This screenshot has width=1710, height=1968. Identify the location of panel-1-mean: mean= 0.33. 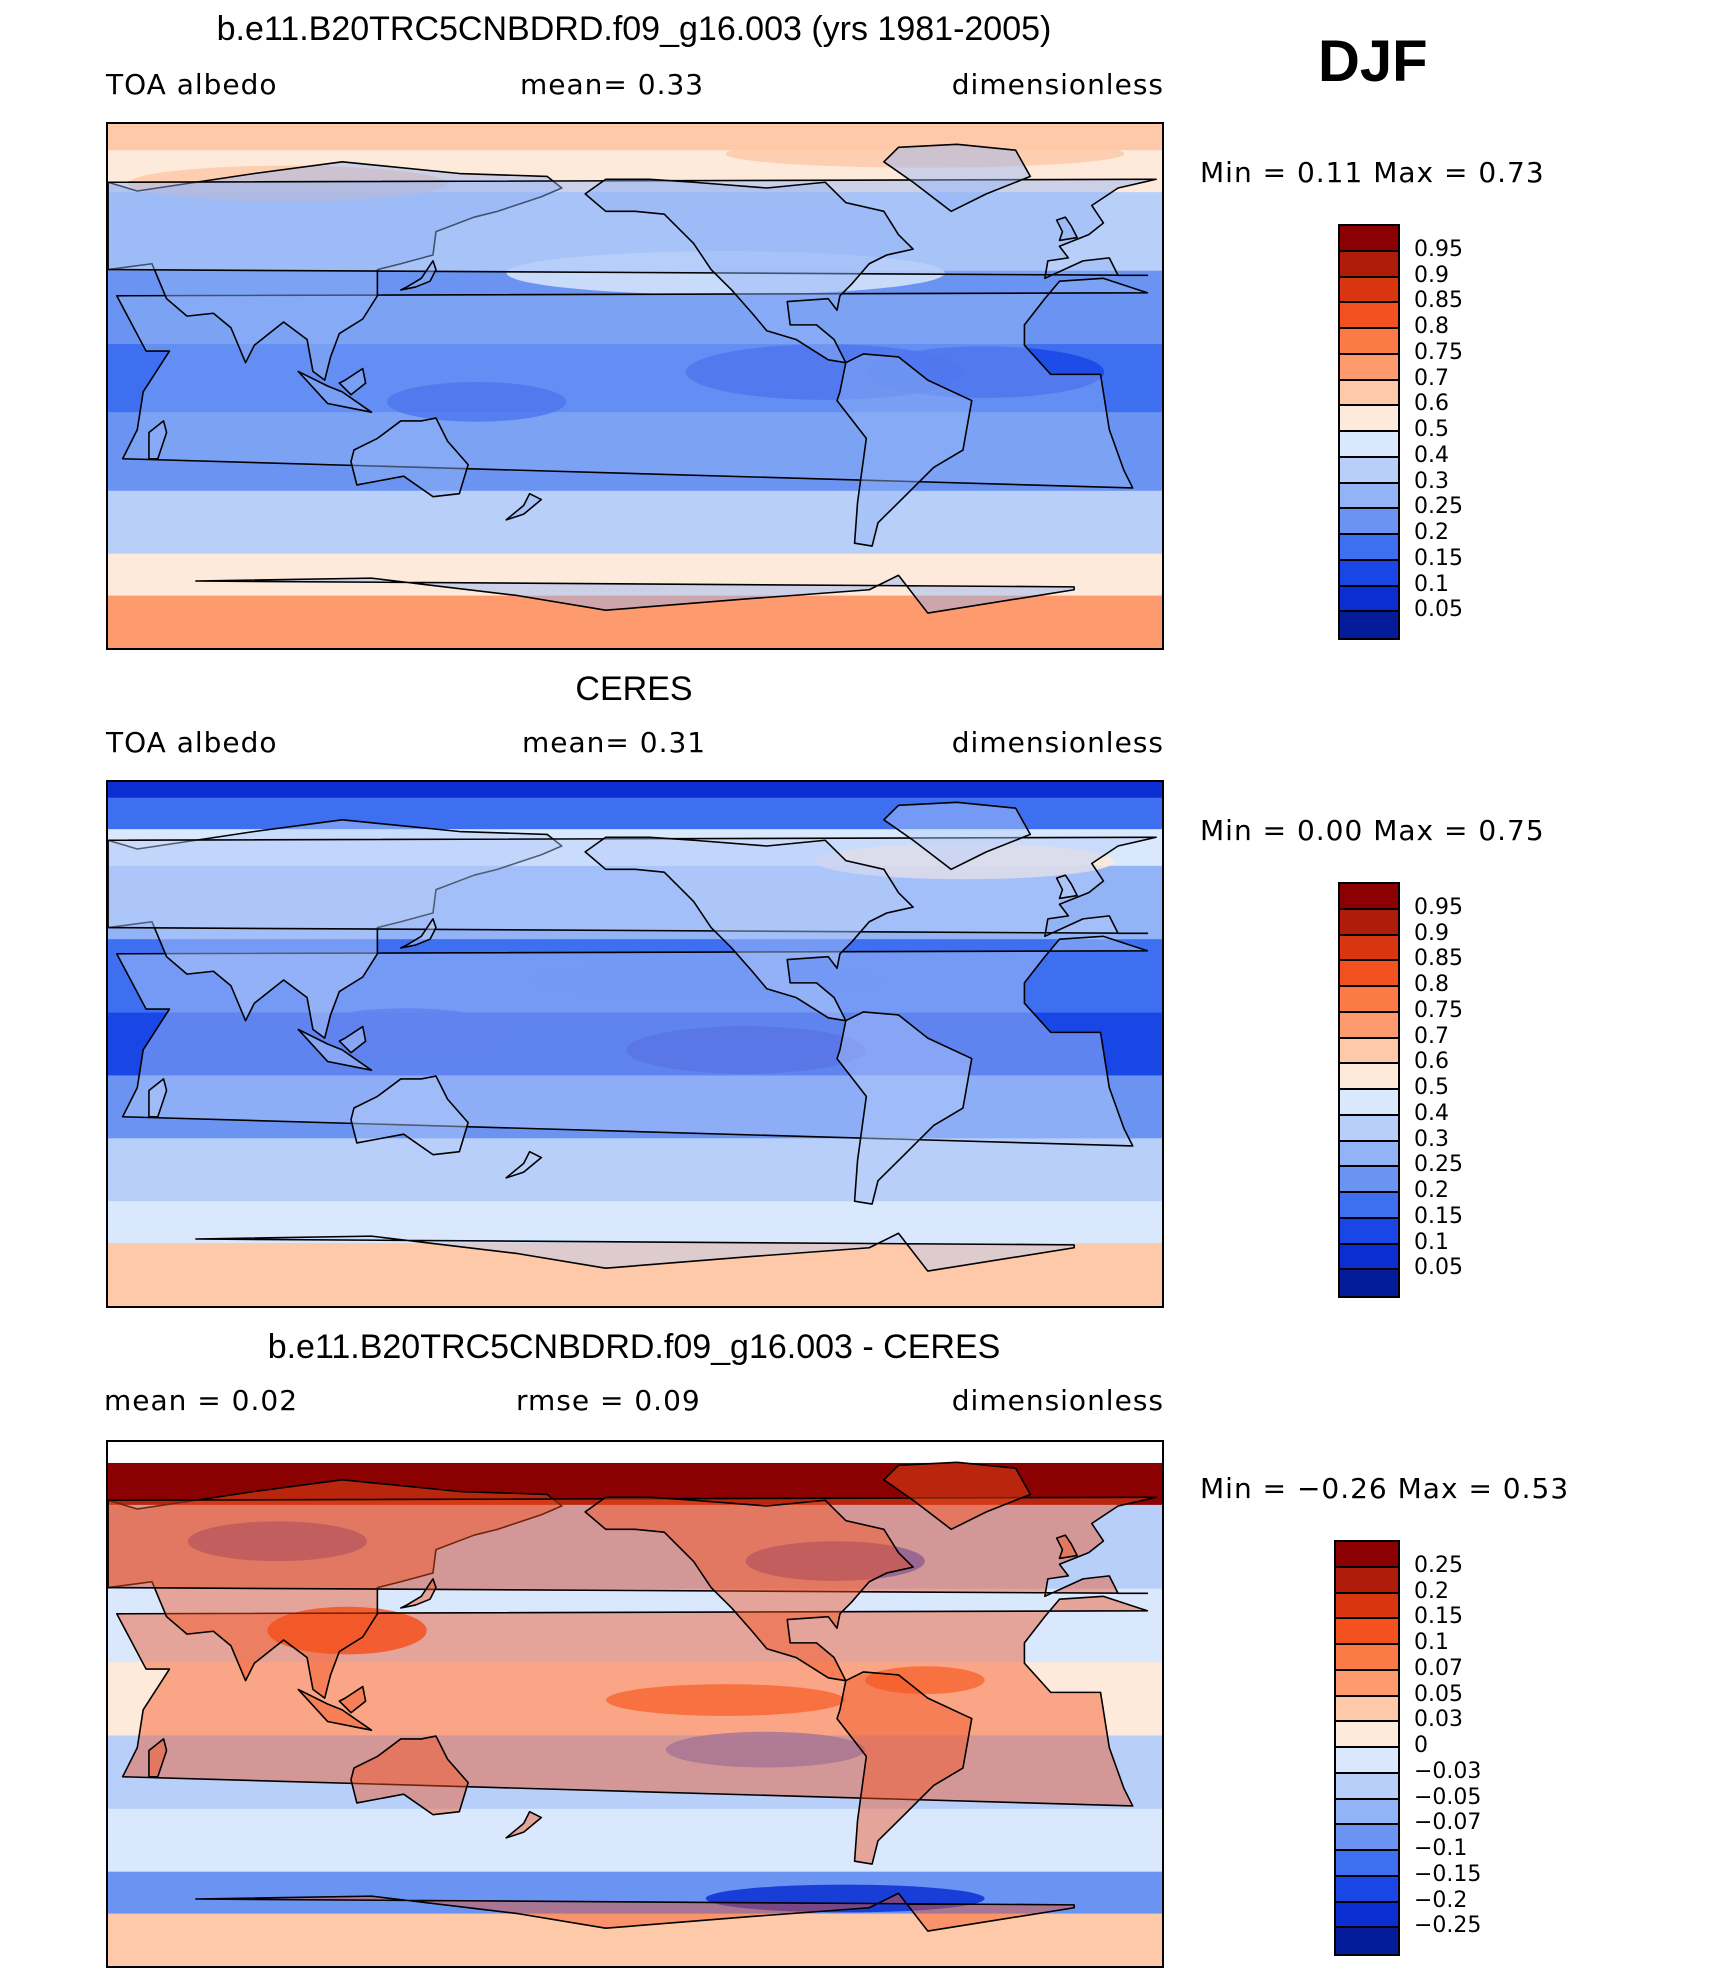
(612, 84).